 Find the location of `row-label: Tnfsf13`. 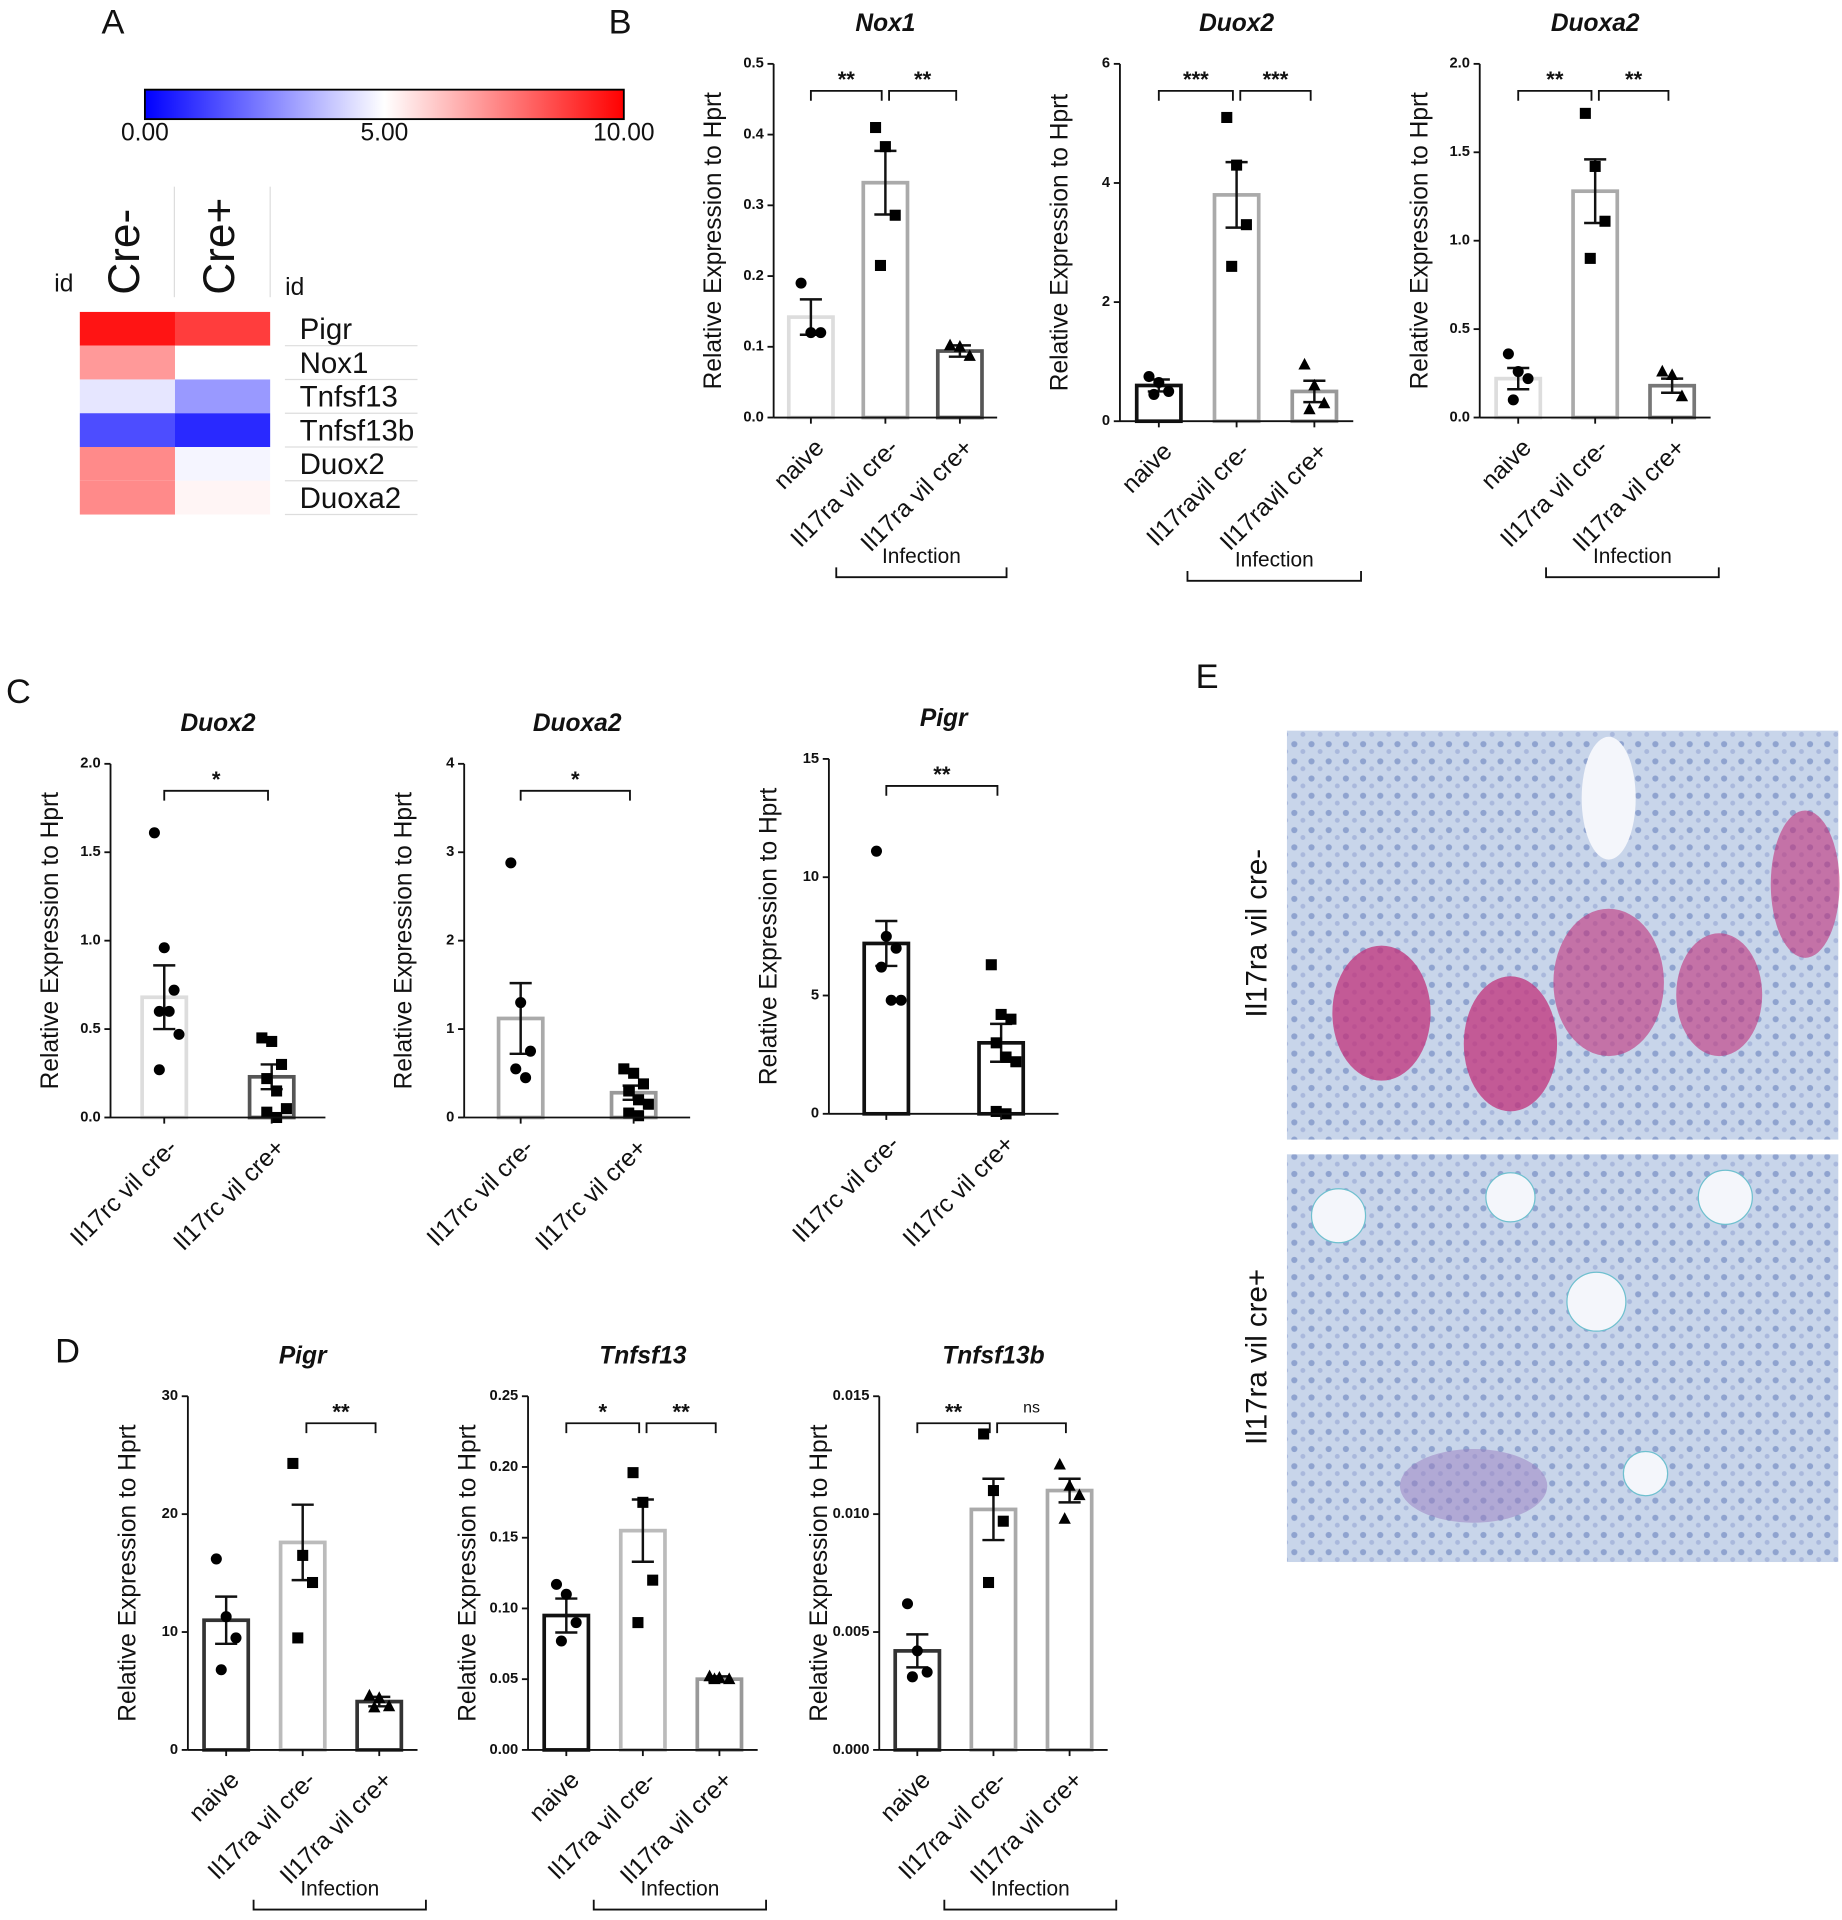

row-label: Tnfsf13 is located at coordinates (349, 397).